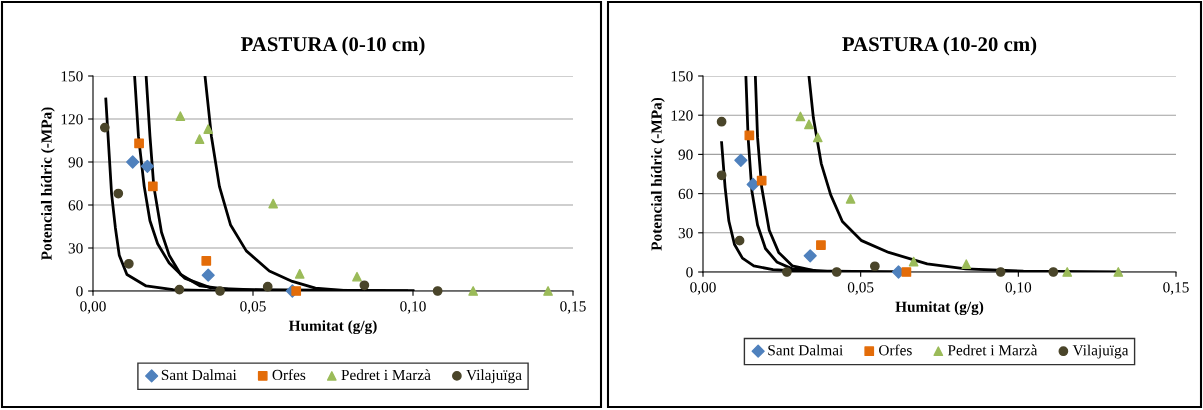 The image size is (1203, 410). I want to click on chart-title: PASTURA (10-20 cm), so click(939, 46).